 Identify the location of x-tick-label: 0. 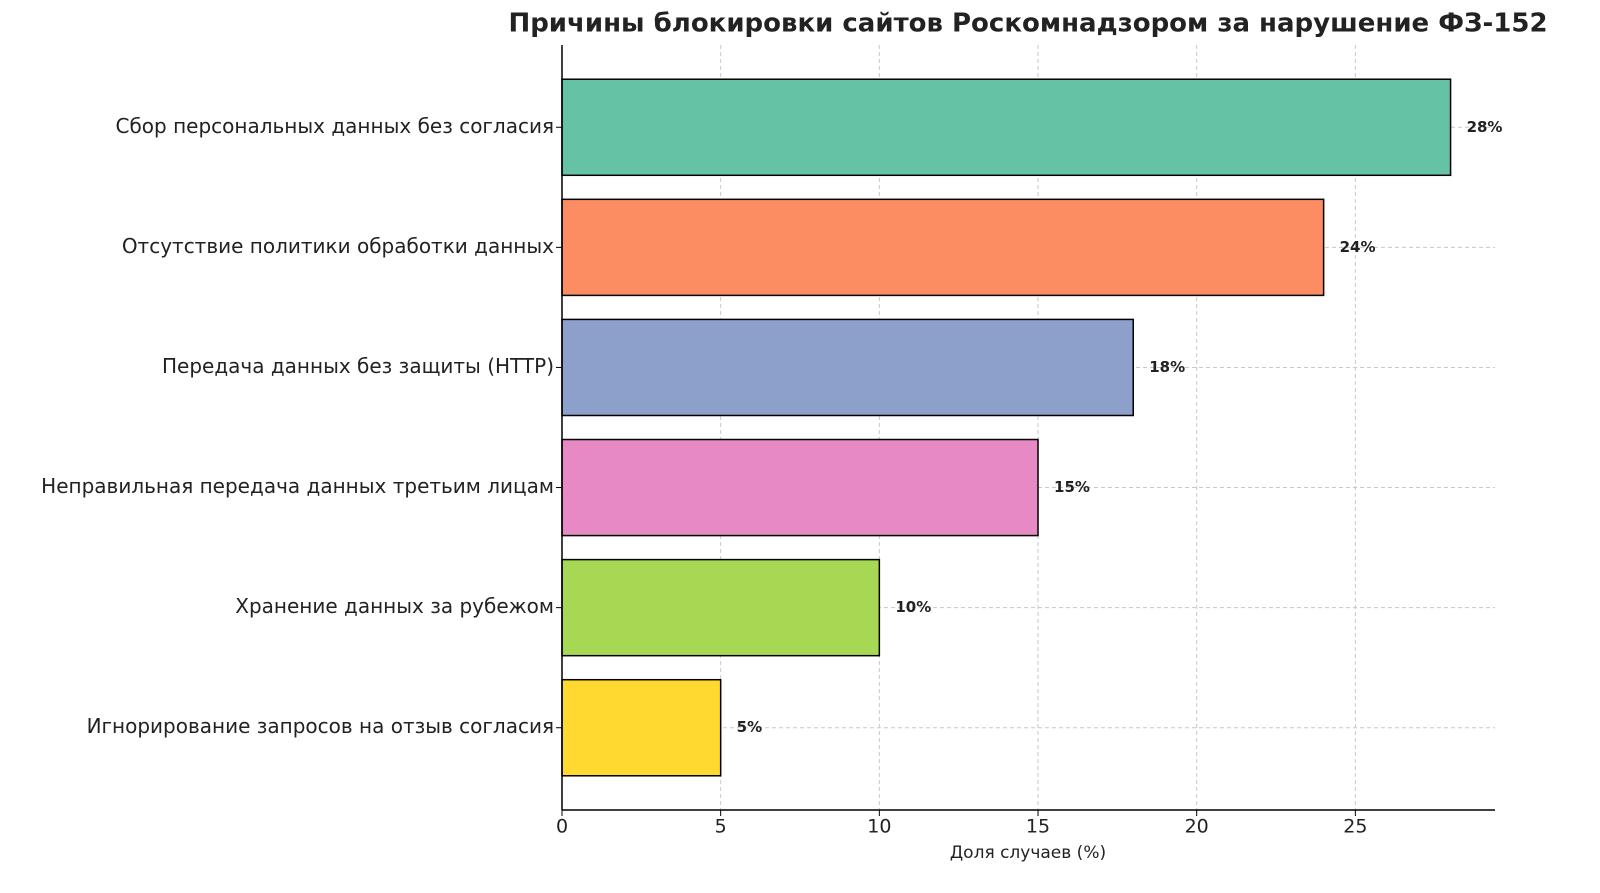
(562, 827).